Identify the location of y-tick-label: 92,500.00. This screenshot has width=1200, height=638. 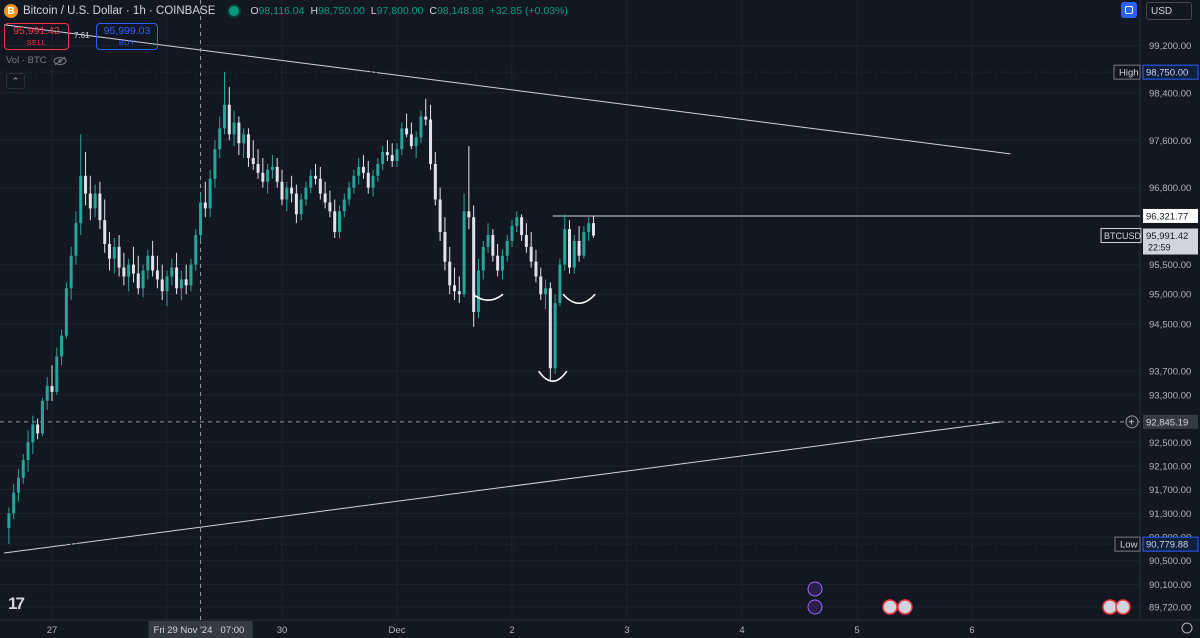
(1170, 443).